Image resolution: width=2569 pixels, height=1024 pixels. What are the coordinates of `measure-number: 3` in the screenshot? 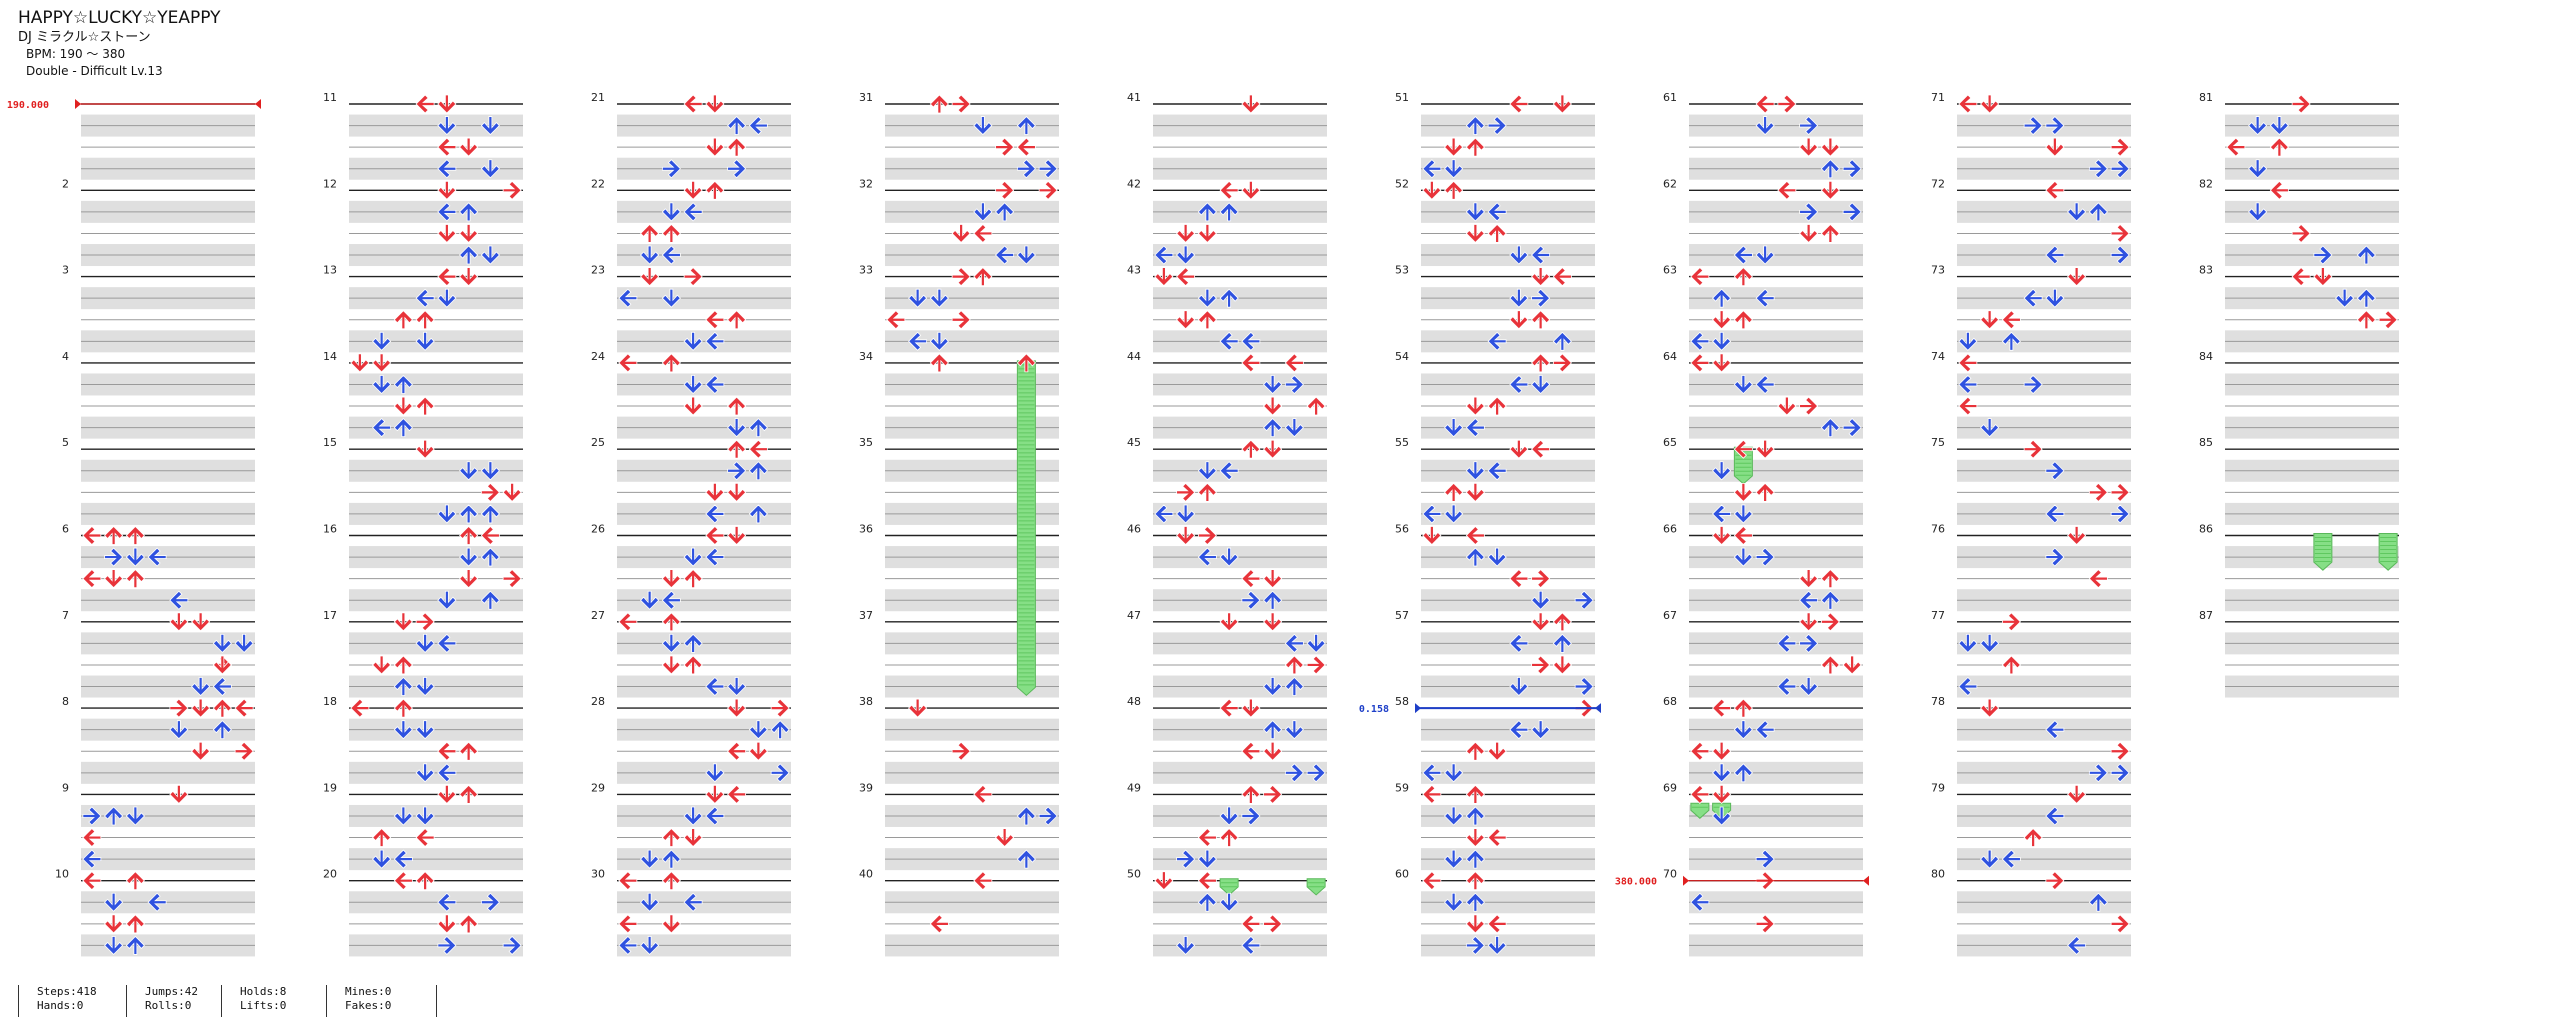 It's located at (65, 270).